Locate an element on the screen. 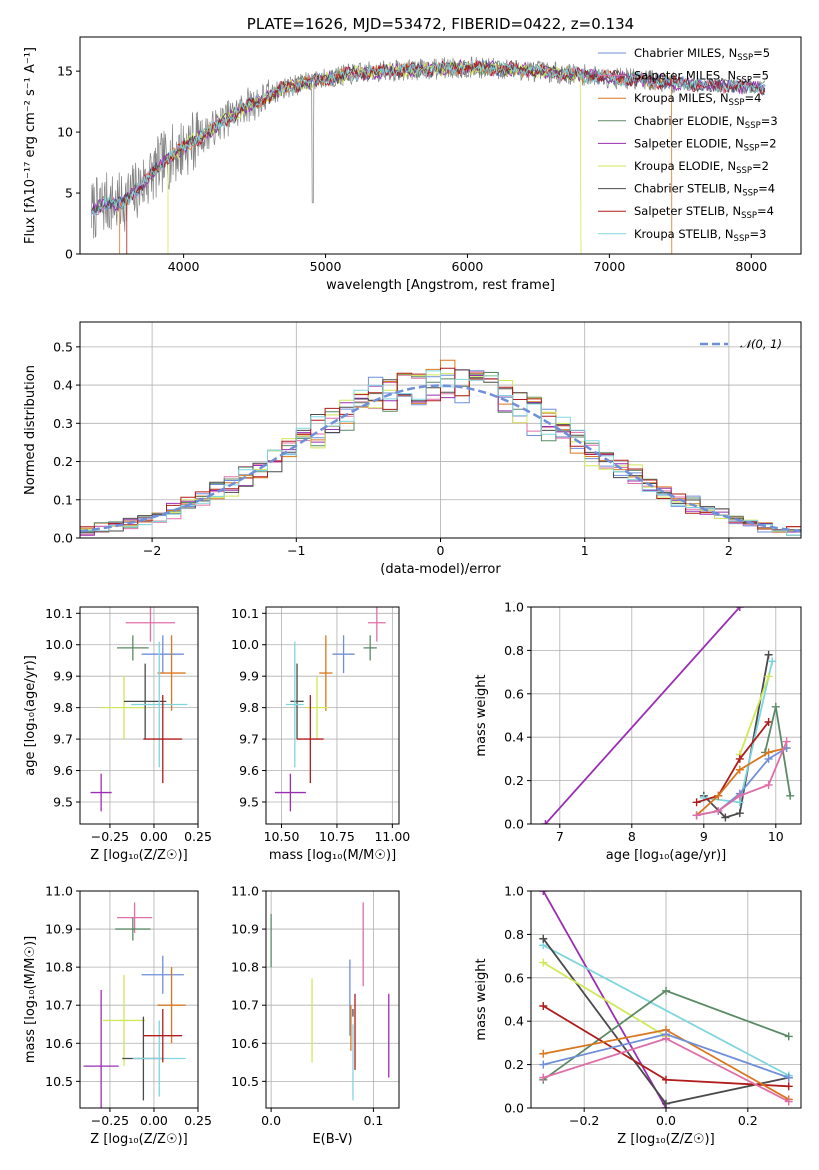  x-tick-label: 0.00 is located at coordinates (154, 836).